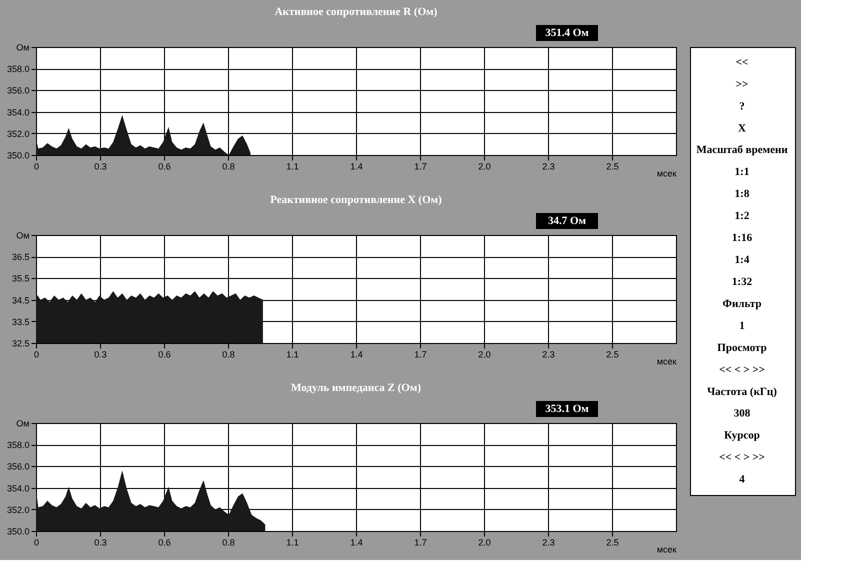 The height and width of the screenshot is (577, 863). I want to click on text: 1, so click(742, 326).